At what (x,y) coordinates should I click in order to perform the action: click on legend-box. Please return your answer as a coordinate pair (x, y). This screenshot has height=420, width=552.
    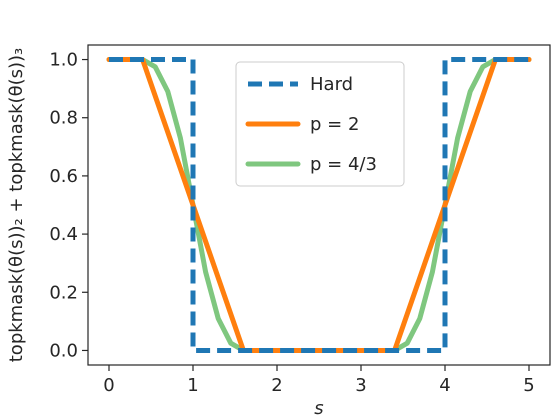
    Looking at the image, I should click on (320, 124).